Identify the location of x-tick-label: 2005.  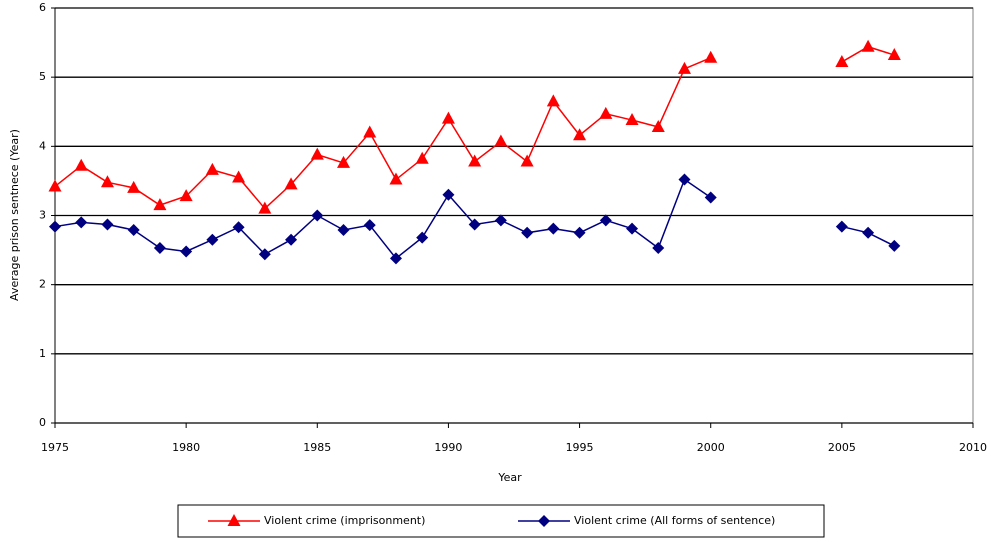
(842, 447).